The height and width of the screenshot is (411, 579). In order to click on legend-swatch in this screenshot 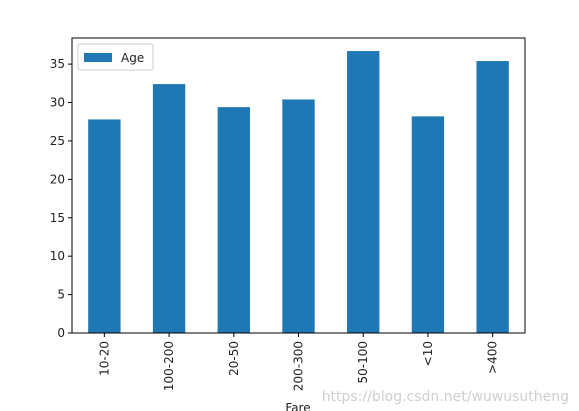, I will do `click(98, 57)`.